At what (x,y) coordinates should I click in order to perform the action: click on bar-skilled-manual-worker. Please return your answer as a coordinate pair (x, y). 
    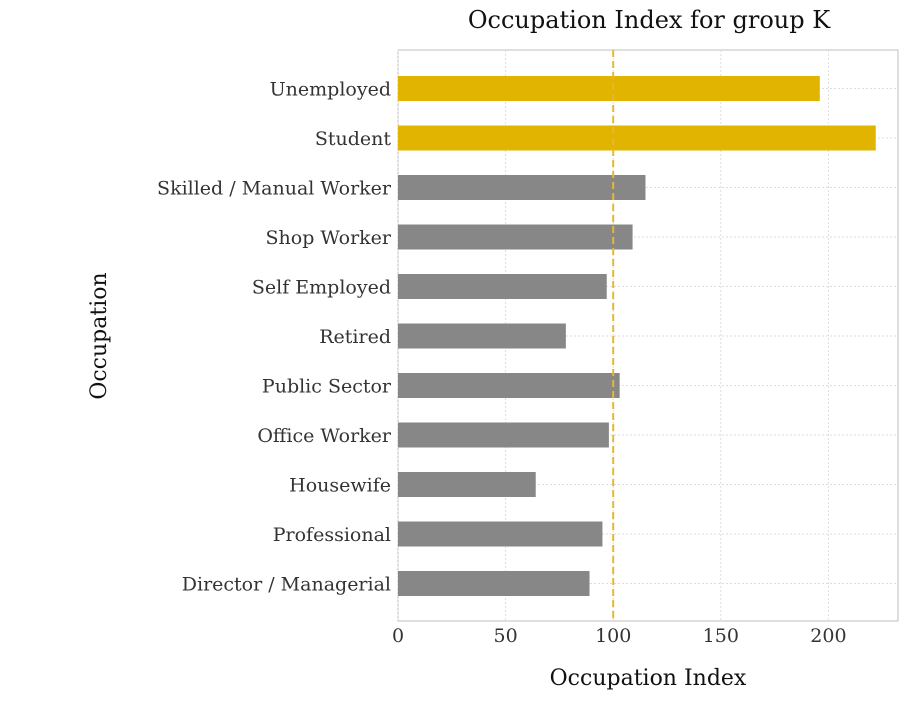
    Looking at the image, I should click on (522, 187).